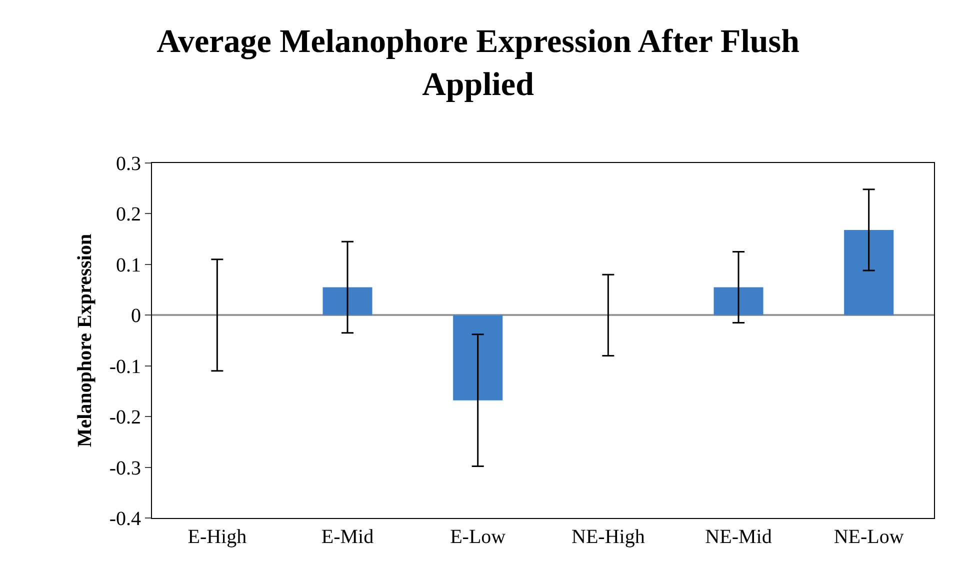 Image resolution: width=956 pixels, height=579 pixels. I want to click on y-tick-label: -0.2, so click(125, 417).